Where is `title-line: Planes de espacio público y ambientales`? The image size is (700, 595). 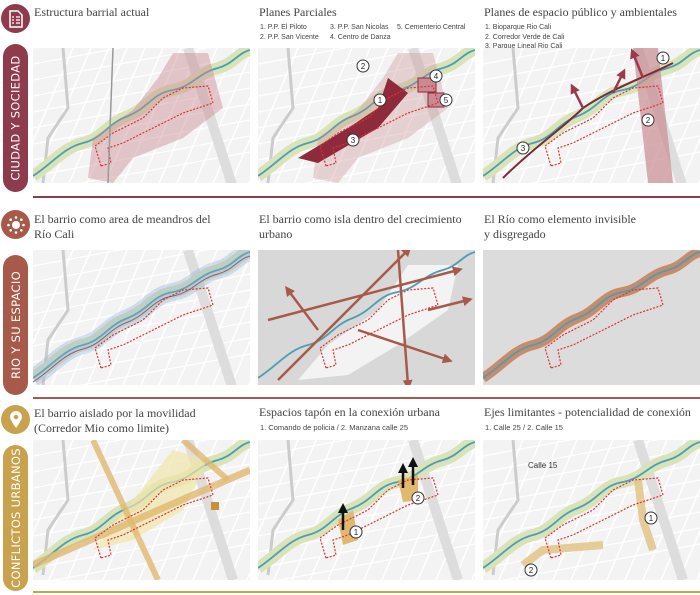
title-line: Planes de espacio público y ambientales is located at coordinates (580, 12).